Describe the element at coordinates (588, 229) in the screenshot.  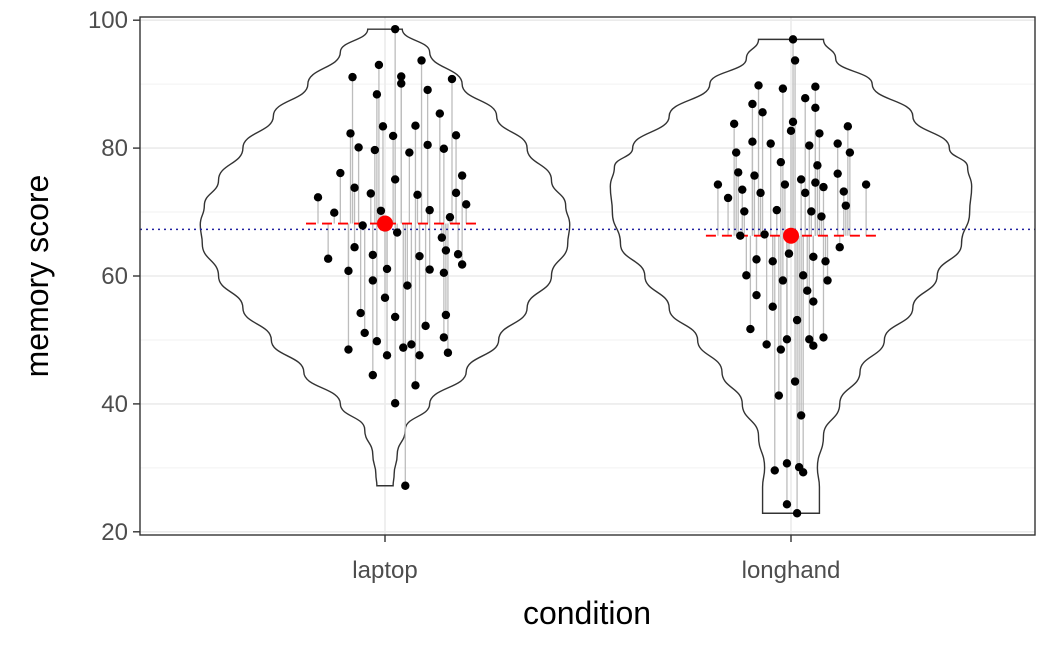
I see `group-means` at that location.